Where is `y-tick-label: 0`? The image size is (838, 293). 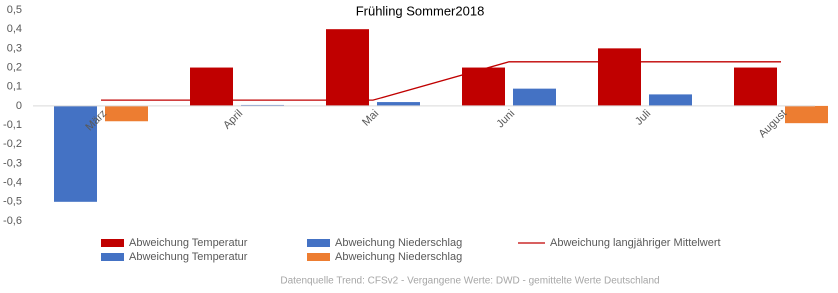 y-tick-label: 0 is located at coordinates (19, 106).